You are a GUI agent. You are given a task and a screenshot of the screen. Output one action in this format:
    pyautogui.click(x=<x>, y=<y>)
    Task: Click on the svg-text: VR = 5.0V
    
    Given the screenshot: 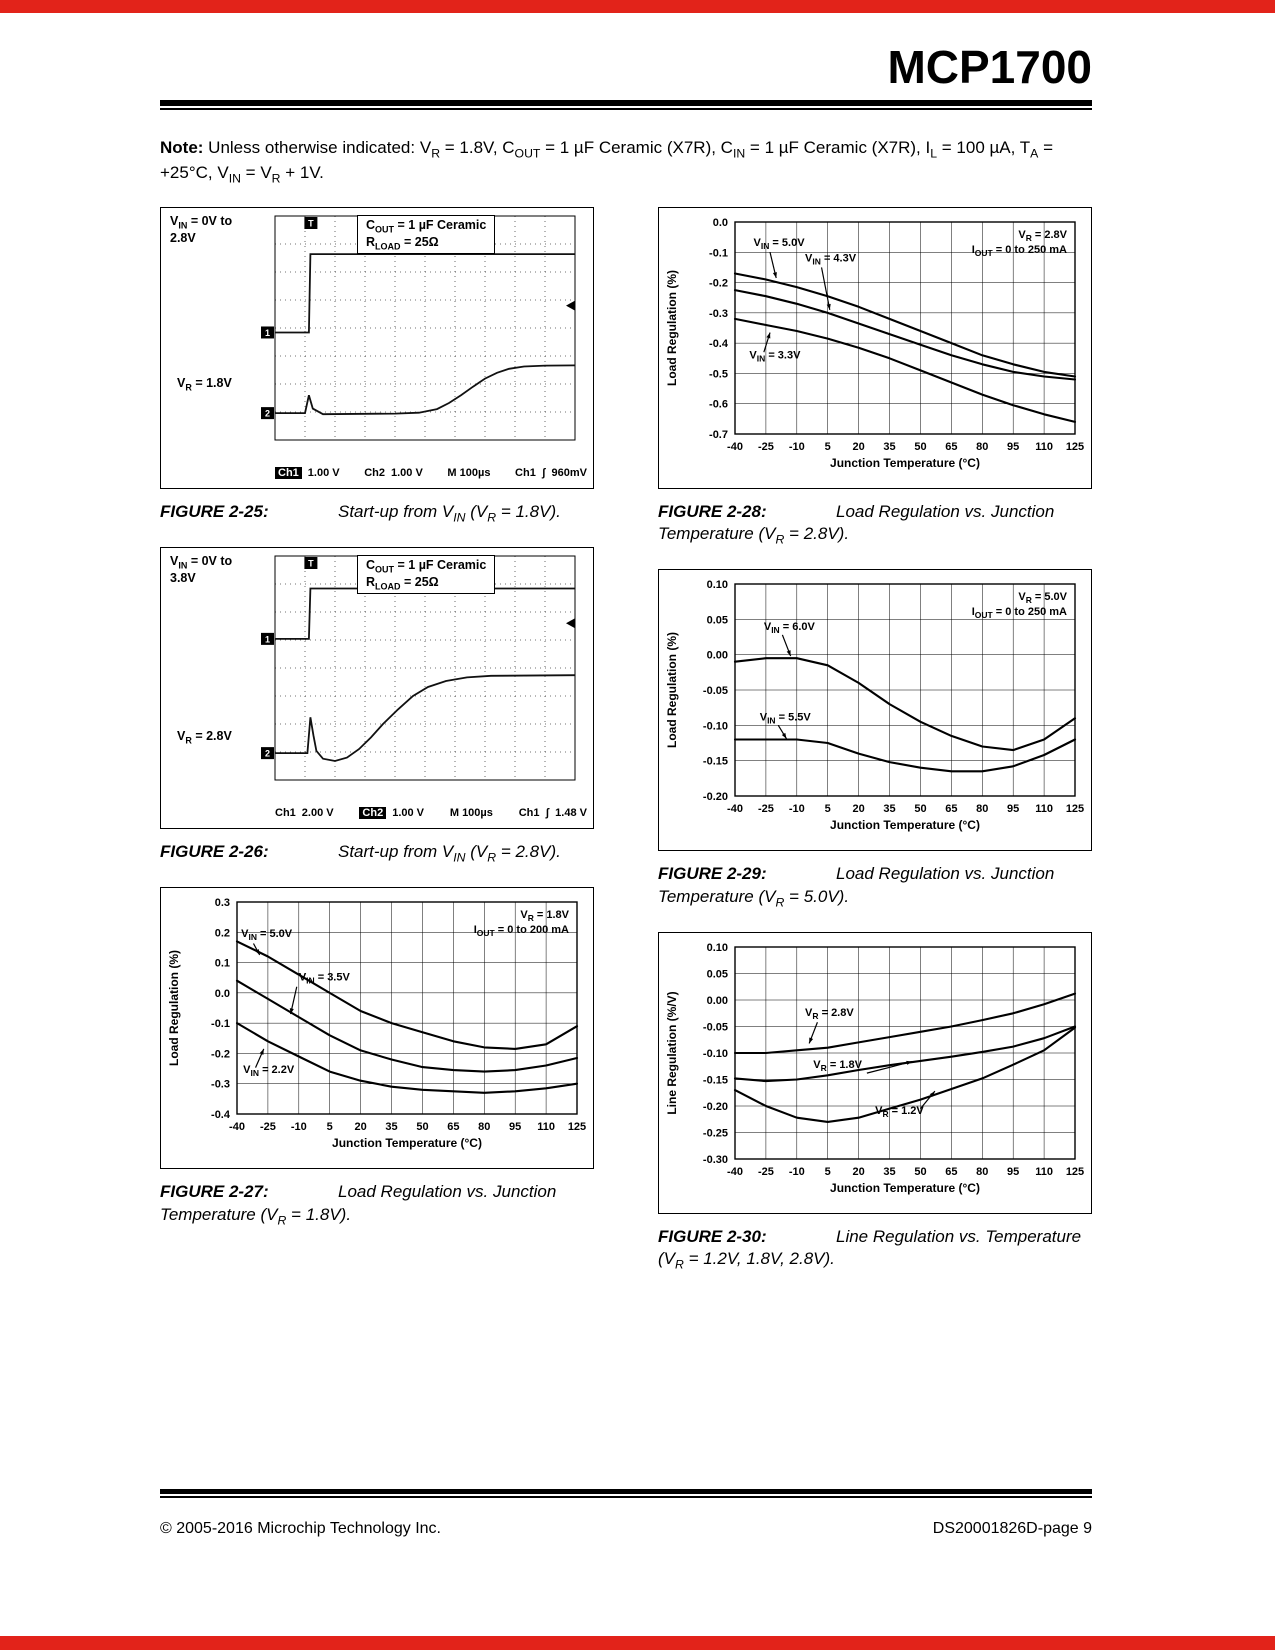 What is the action you would take?
    pyautogui.click(x=1042, y=598)
    